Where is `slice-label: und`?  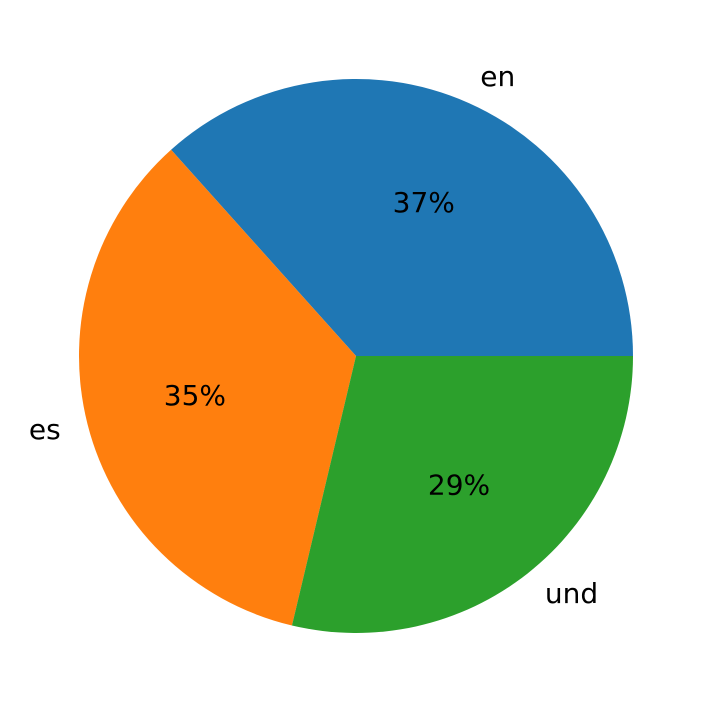
slice-label: und is located at coordinates (571, 593).